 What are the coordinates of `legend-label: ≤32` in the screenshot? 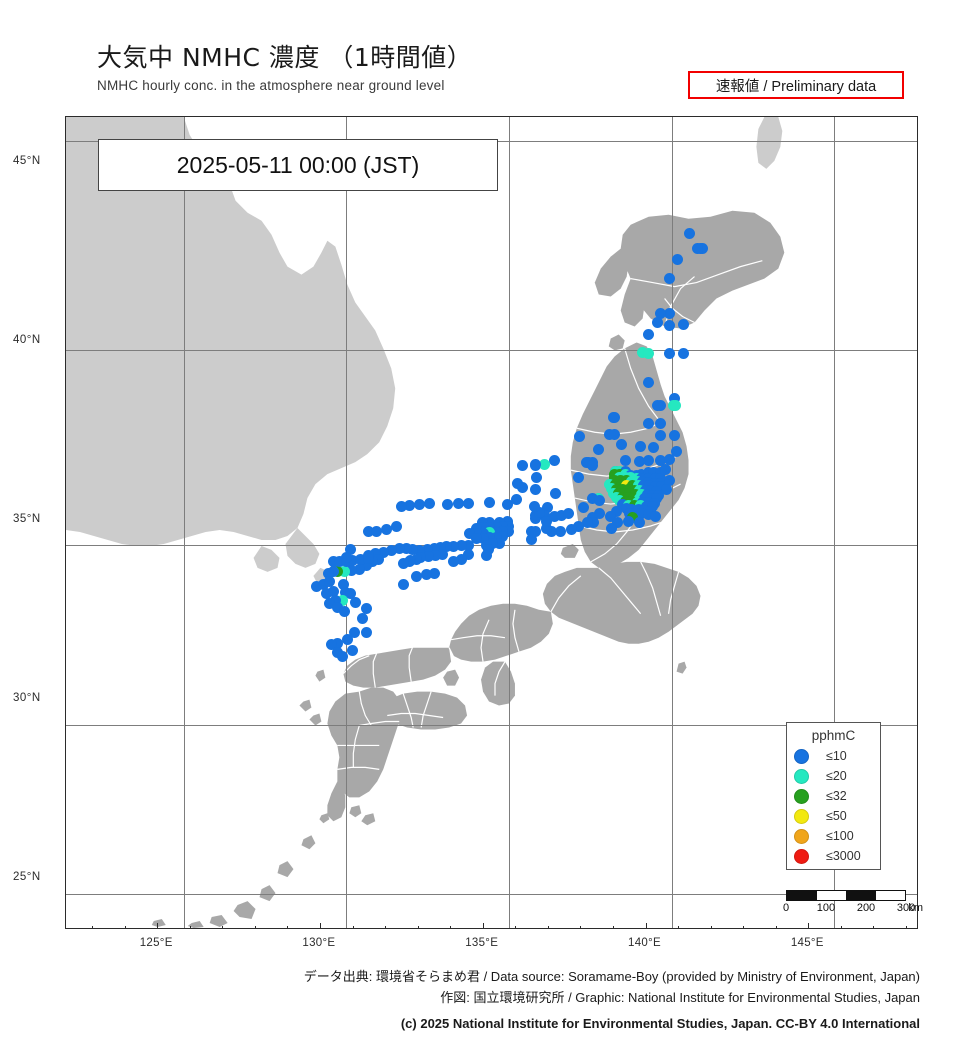 It's located at (836, 796).